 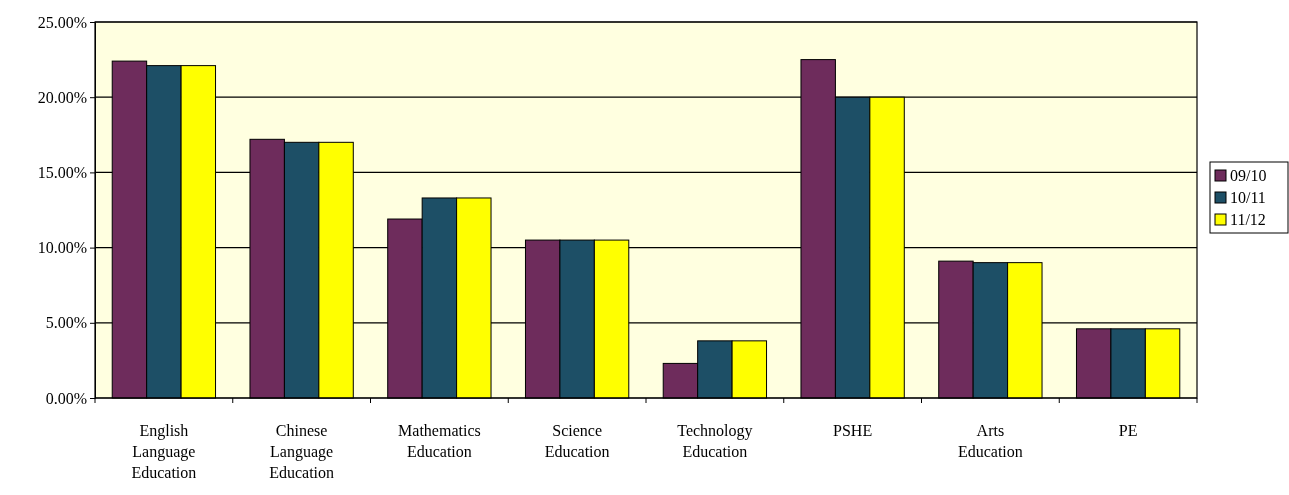 I want to click on y-tick-label: 15.00%, so click(x=62, y=173).